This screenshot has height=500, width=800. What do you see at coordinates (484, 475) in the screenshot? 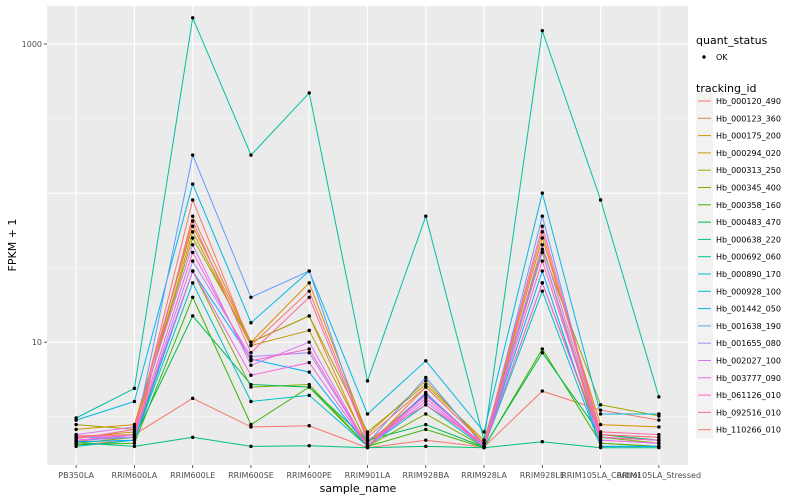
I see `x-tick-label: RRIM928LA` at bounding box center [484, 475].